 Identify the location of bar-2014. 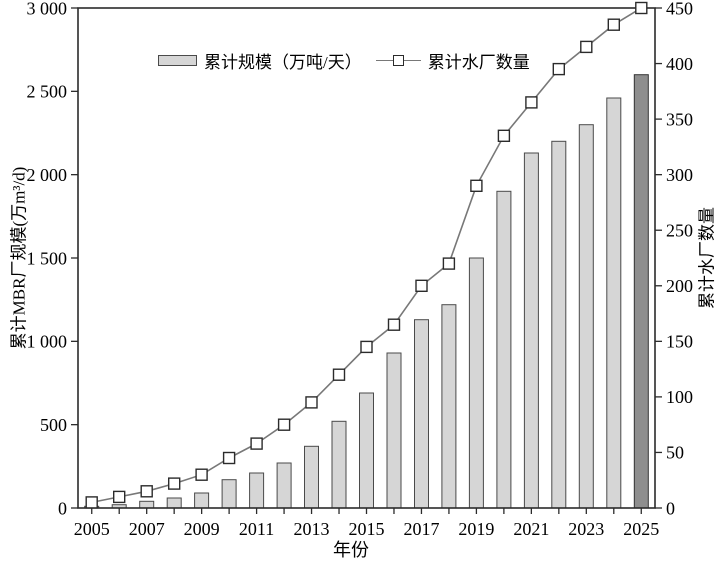
(339, 464).